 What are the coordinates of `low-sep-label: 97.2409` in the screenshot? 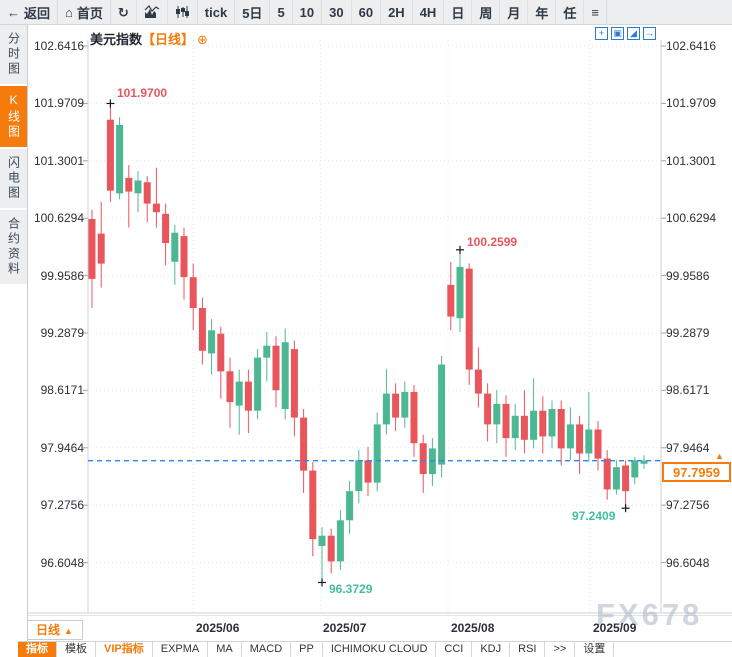 It's located at (594, 516).